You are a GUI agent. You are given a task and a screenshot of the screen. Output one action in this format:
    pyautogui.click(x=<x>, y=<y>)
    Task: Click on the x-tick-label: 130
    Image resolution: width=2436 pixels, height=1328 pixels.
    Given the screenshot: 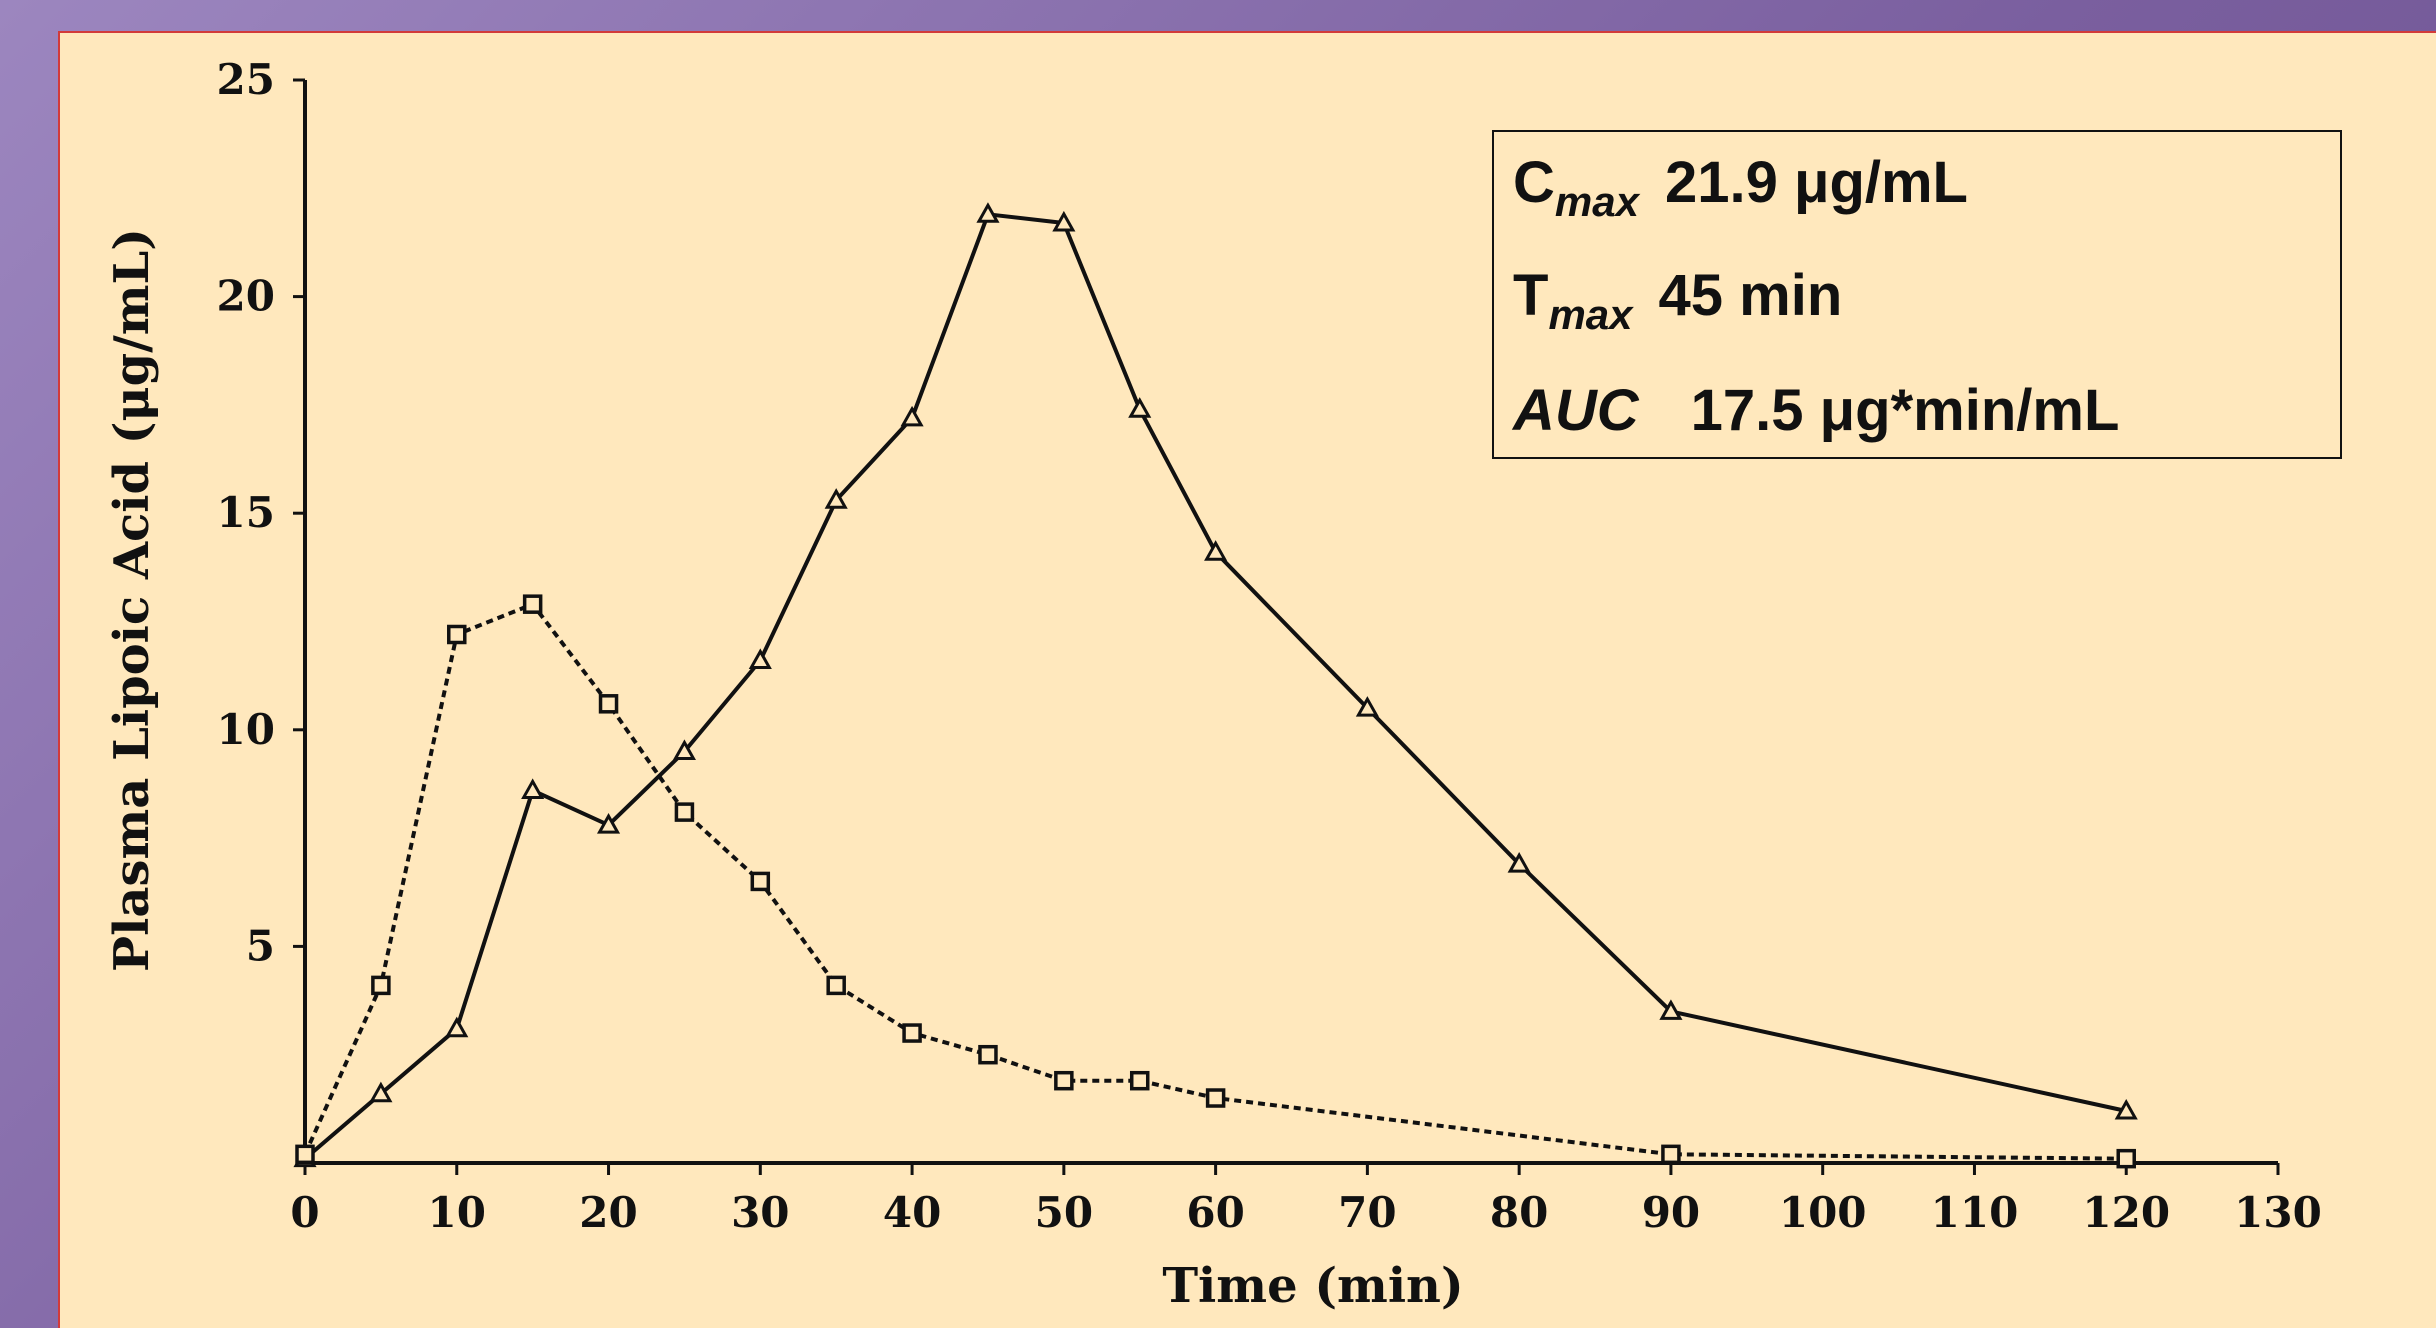 What is the action you would take?
    pyautogui.click(x=2278, y=1212)
    